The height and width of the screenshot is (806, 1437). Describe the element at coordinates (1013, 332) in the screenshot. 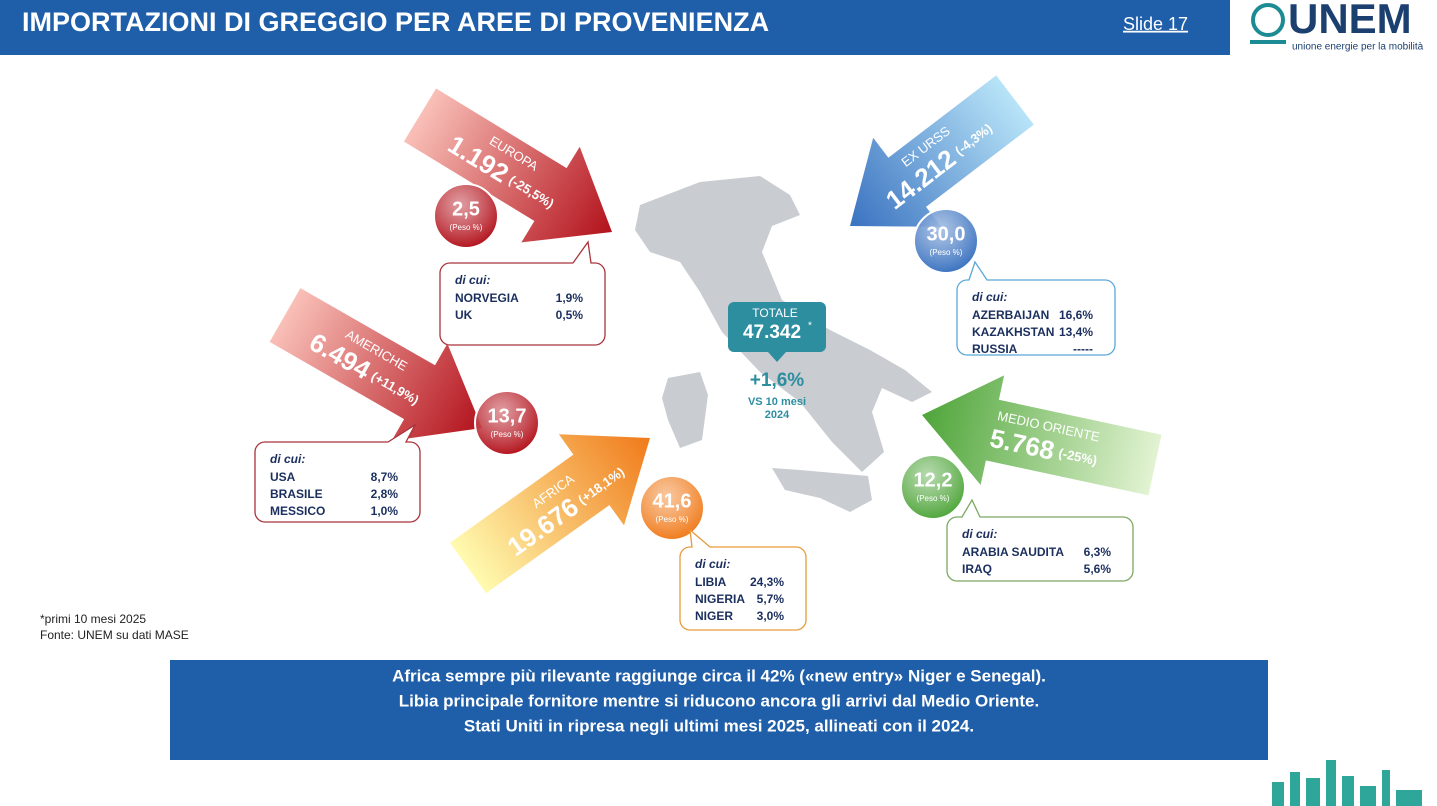

I see `breakdown-country: KAZAKHSTAN` at that location.